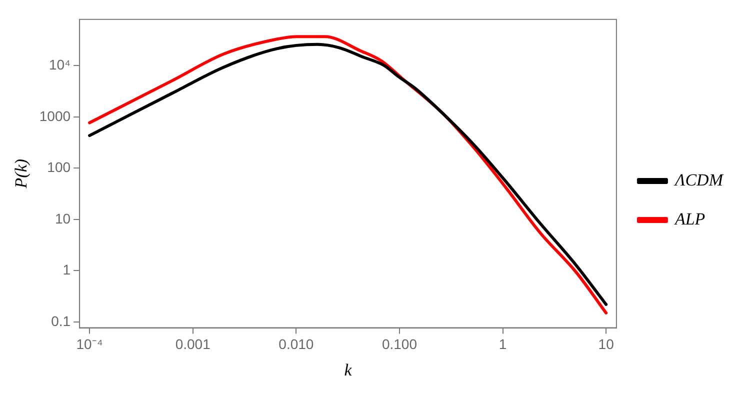 Image resolution: width=751 pixels, height=393 pixels. What do you see at coordinates (21, 174) in the screenshot?
I see `y-axis-title: P(k)` at bounding box center [21, 174].